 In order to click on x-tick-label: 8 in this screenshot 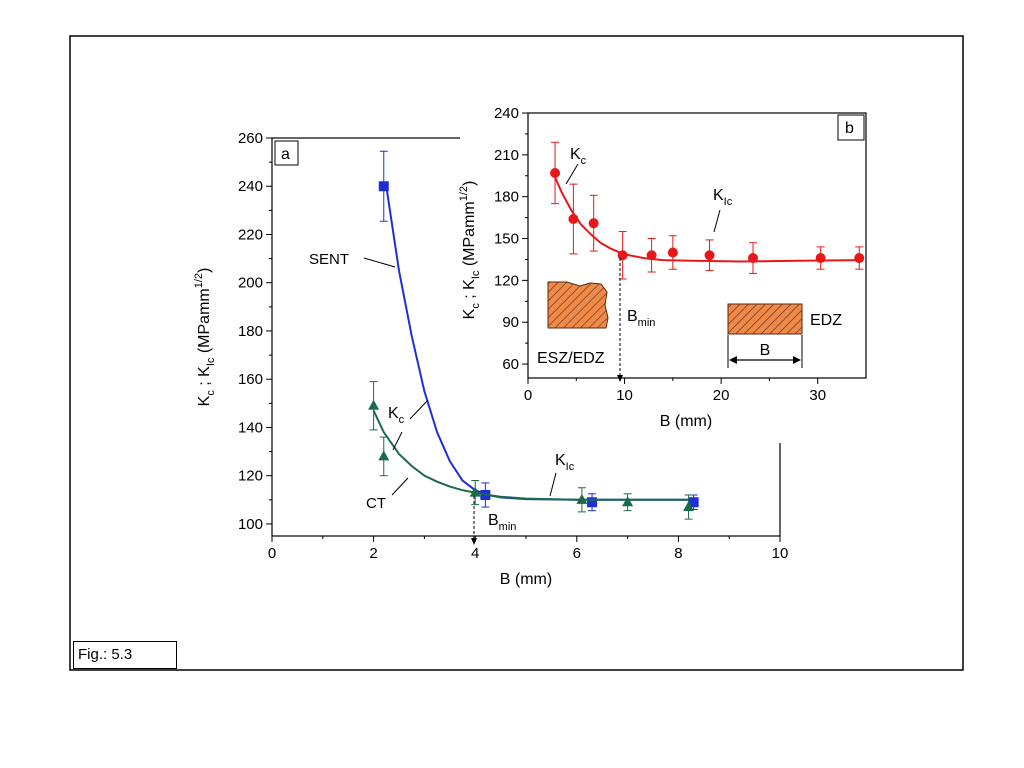, I will do `click(678, 553)`.